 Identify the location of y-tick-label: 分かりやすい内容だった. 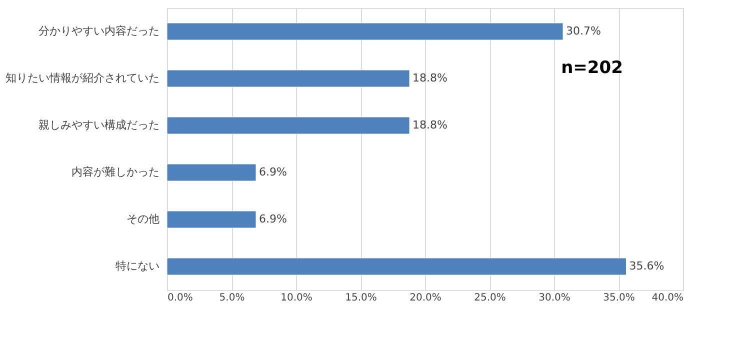
(99, 31).